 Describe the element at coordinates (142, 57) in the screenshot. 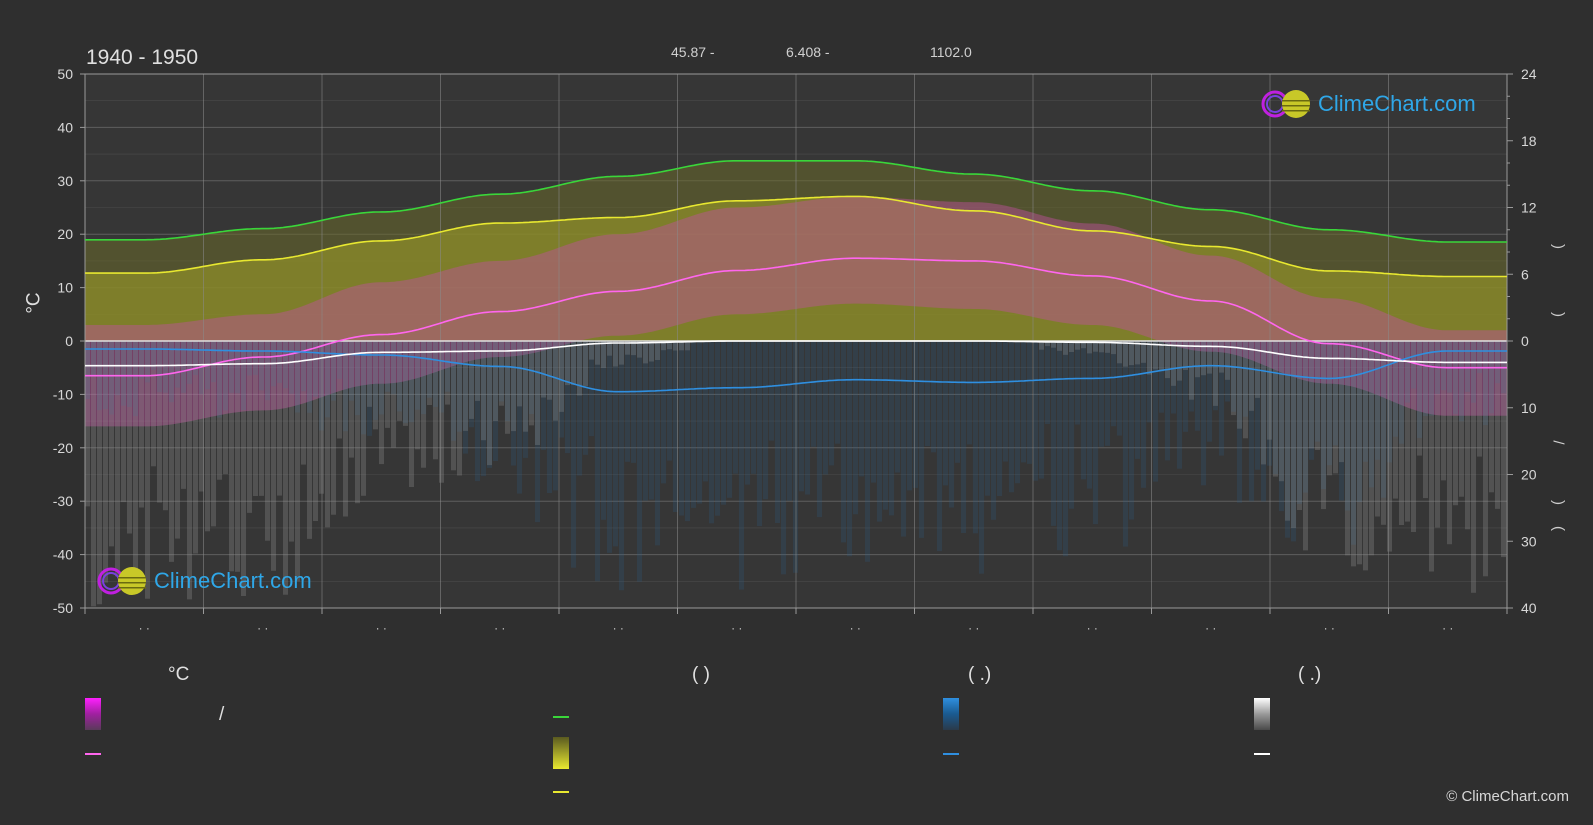

I see `chart-title: 1940 - 1950` at that location.